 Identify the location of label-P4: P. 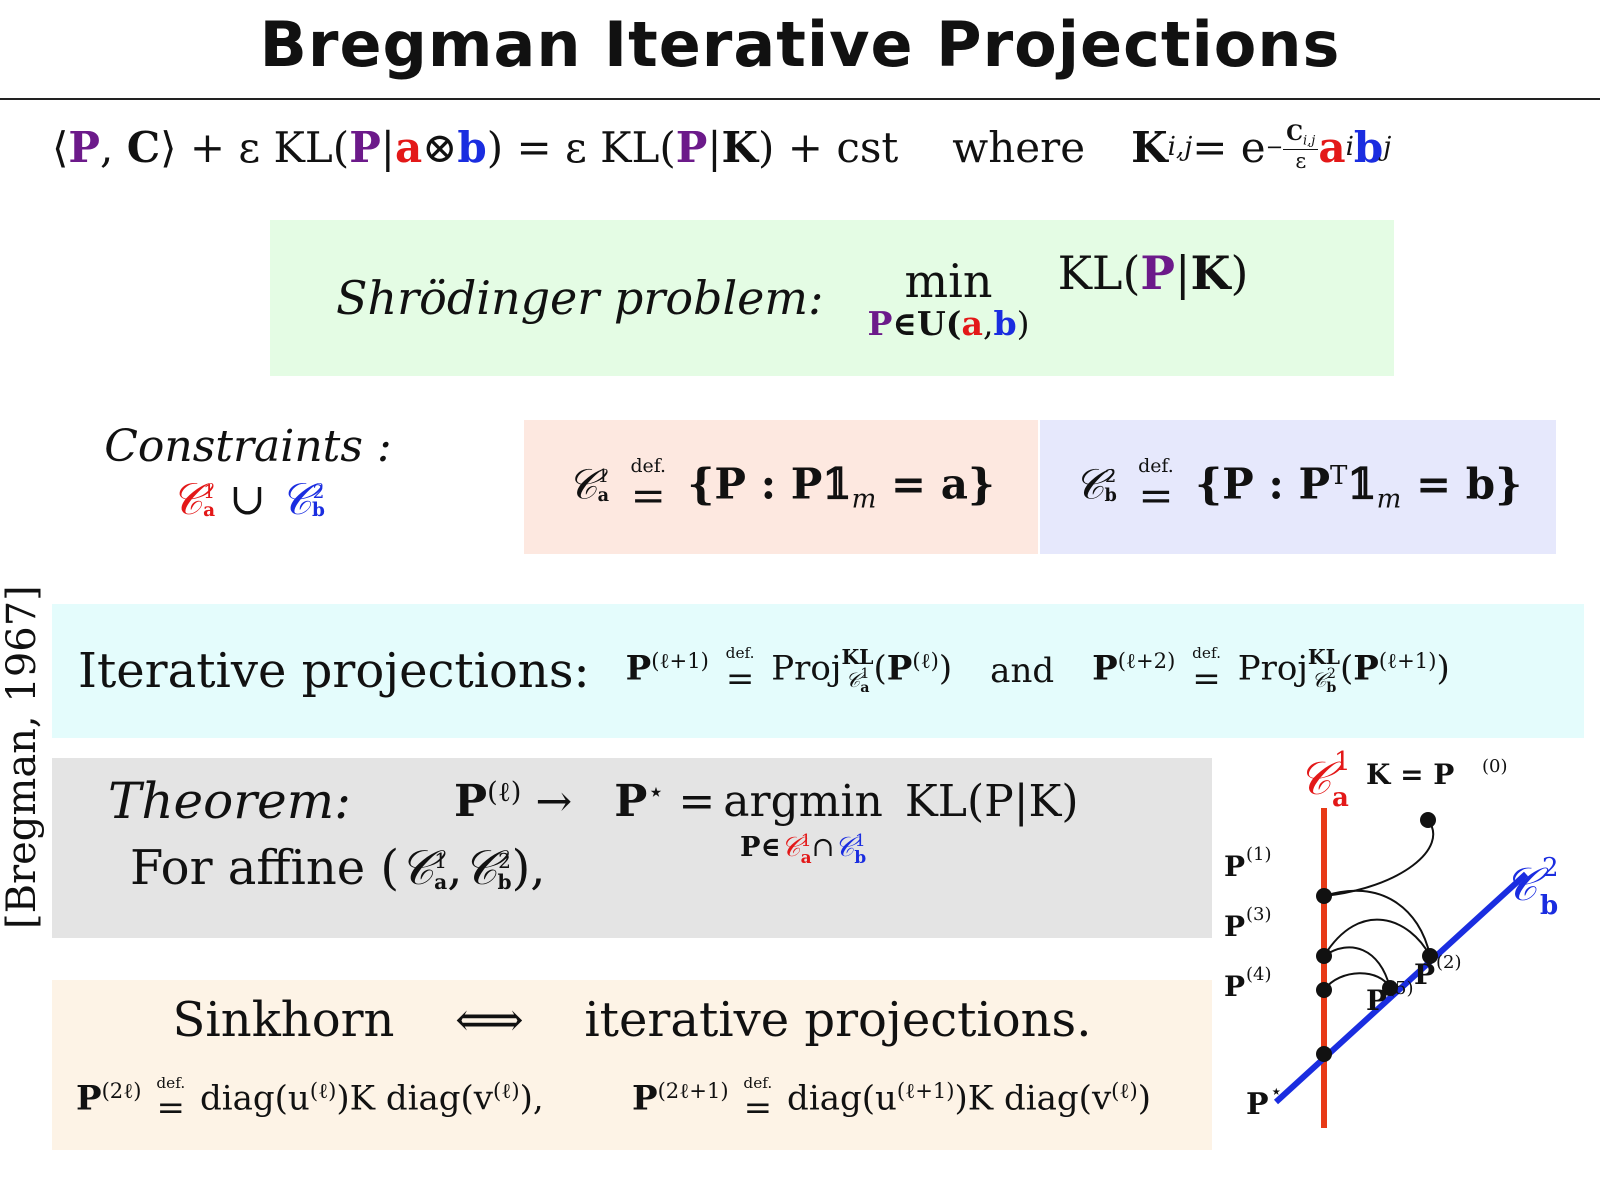
(1234, 986).